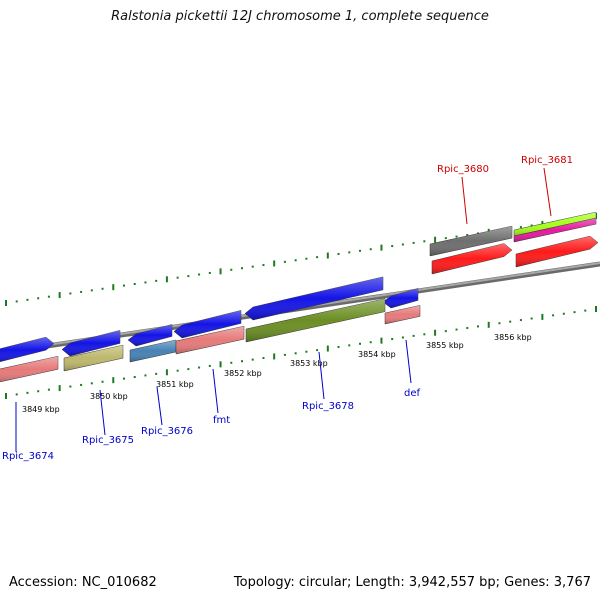 This screenshot has height=600, width=600. What do you see at coordinates (27, 349) in the screenshot?
I see `cds-rpic-3674-shade` at bounding box center [27, 349].